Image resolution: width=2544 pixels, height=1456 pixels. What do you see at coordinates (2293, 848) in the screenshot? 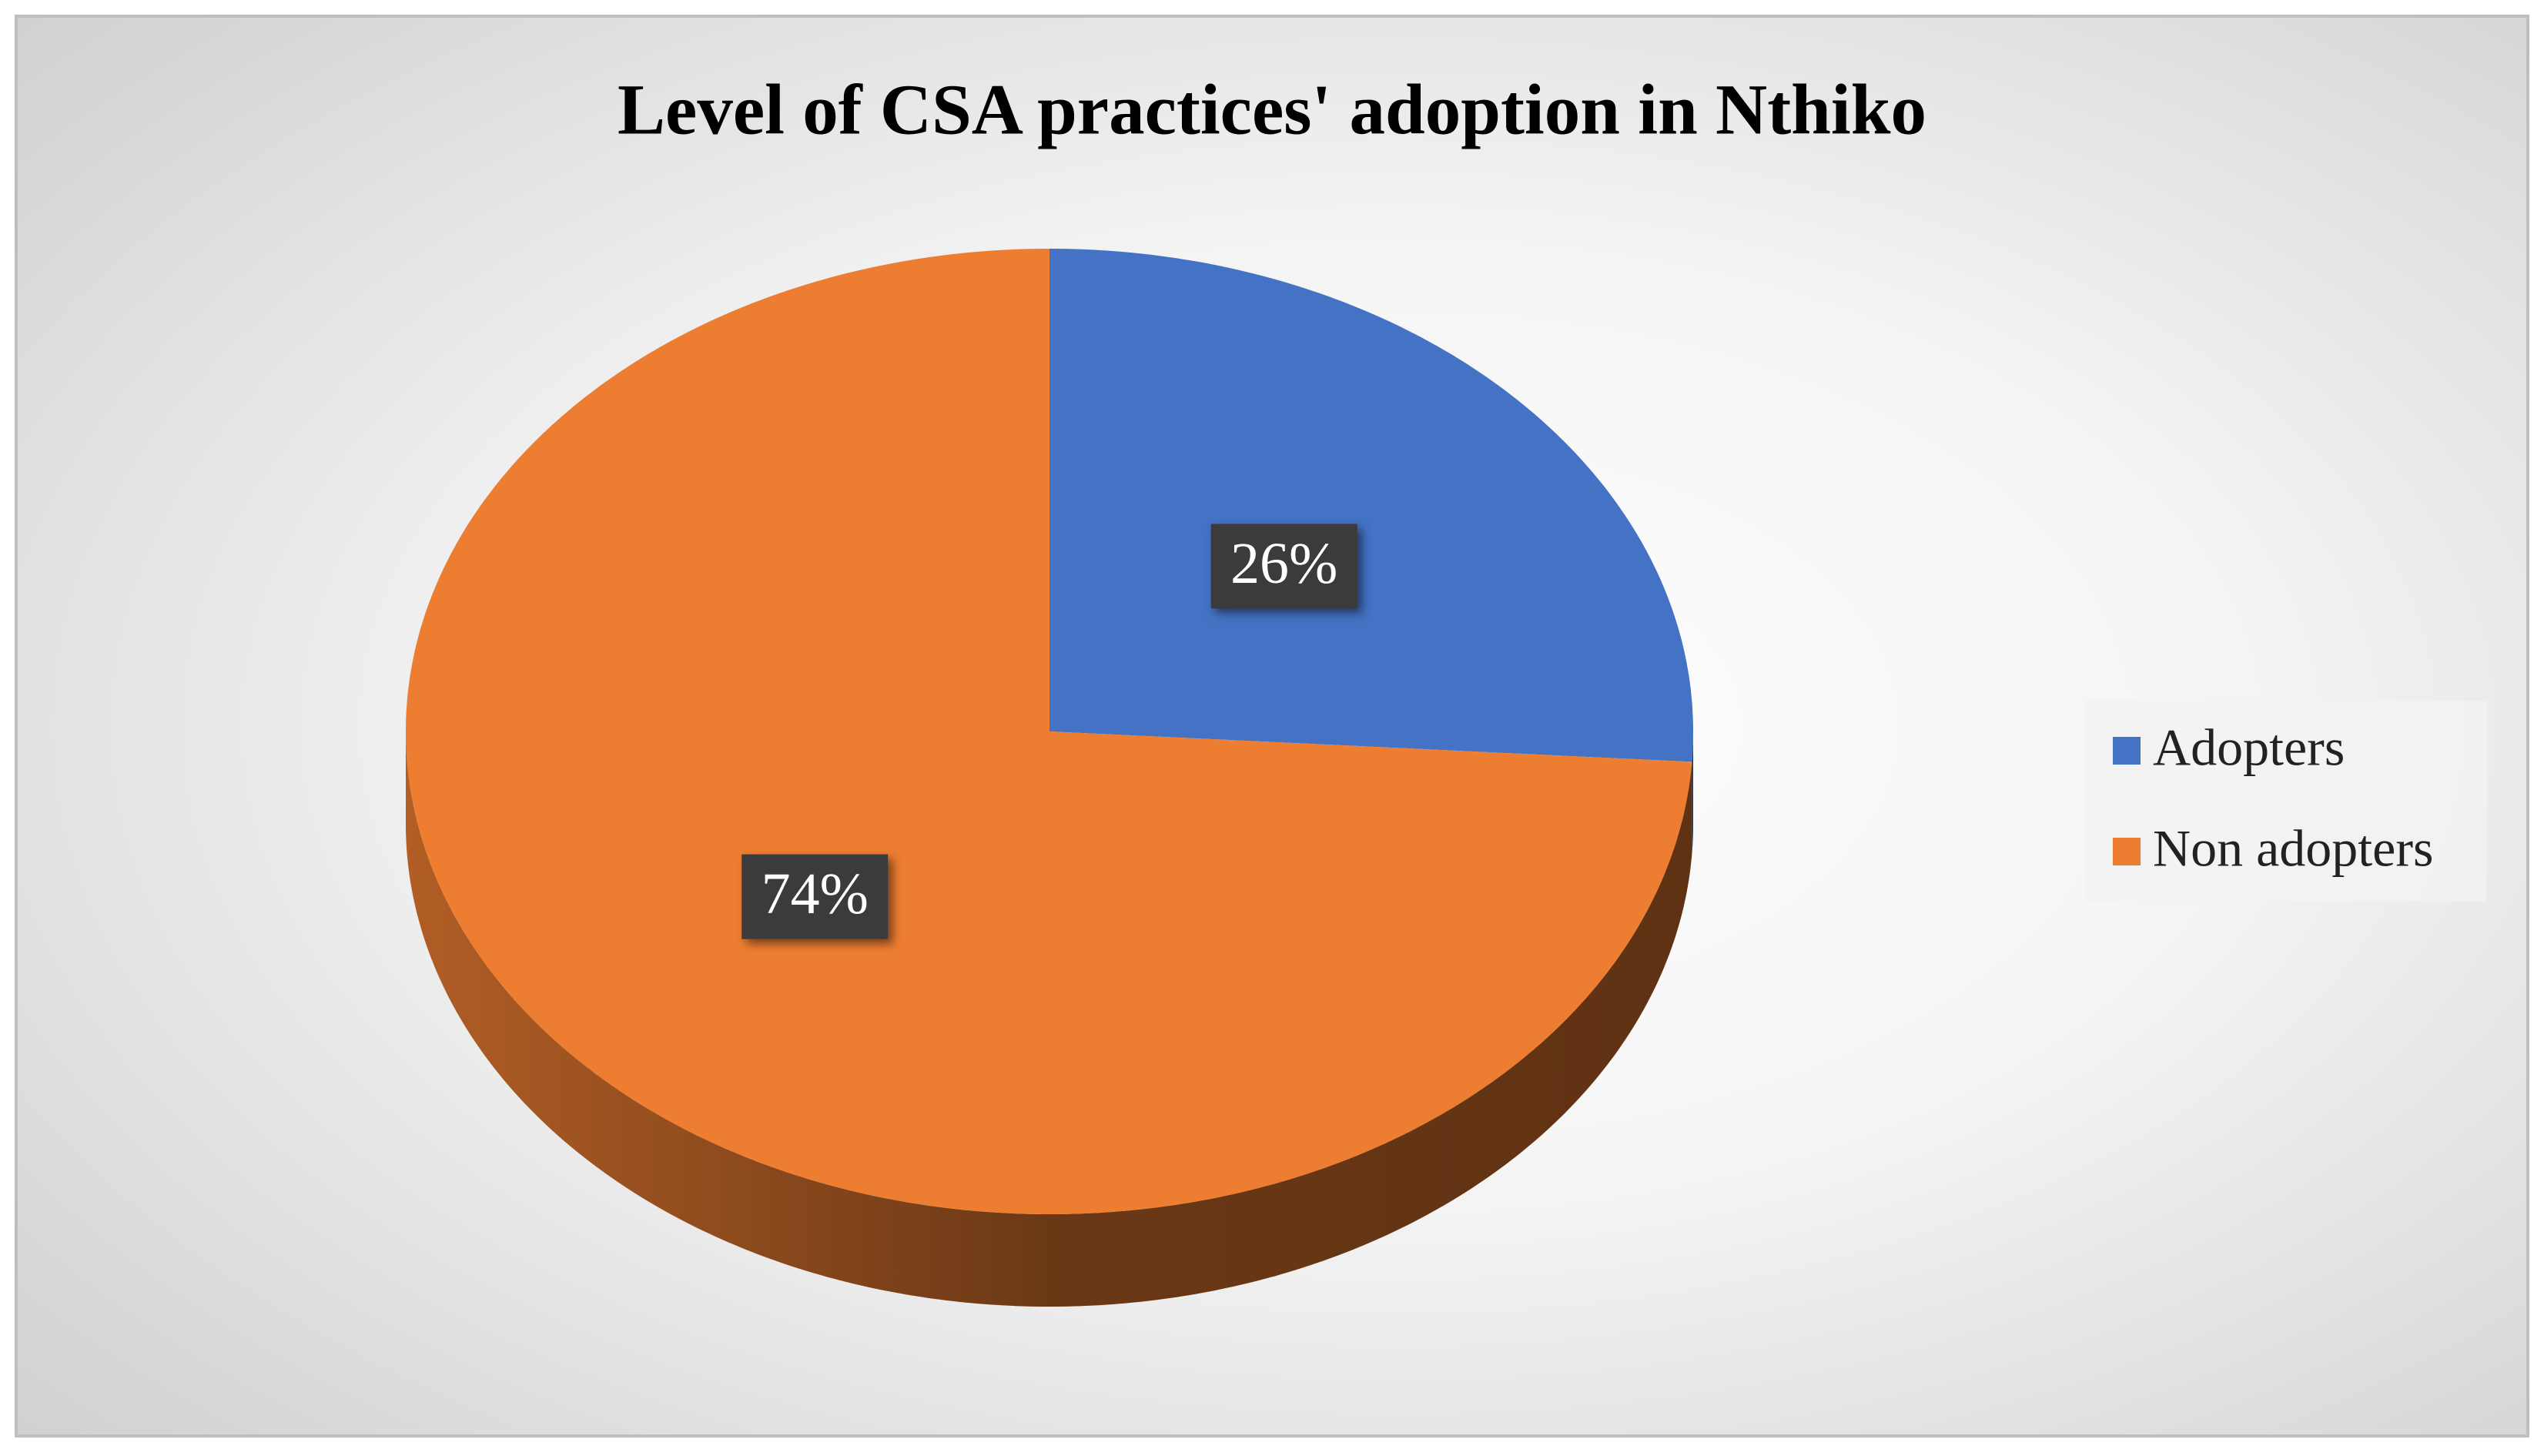
I see `legend-label: Non adopters` at bounding box center [2293, 848].